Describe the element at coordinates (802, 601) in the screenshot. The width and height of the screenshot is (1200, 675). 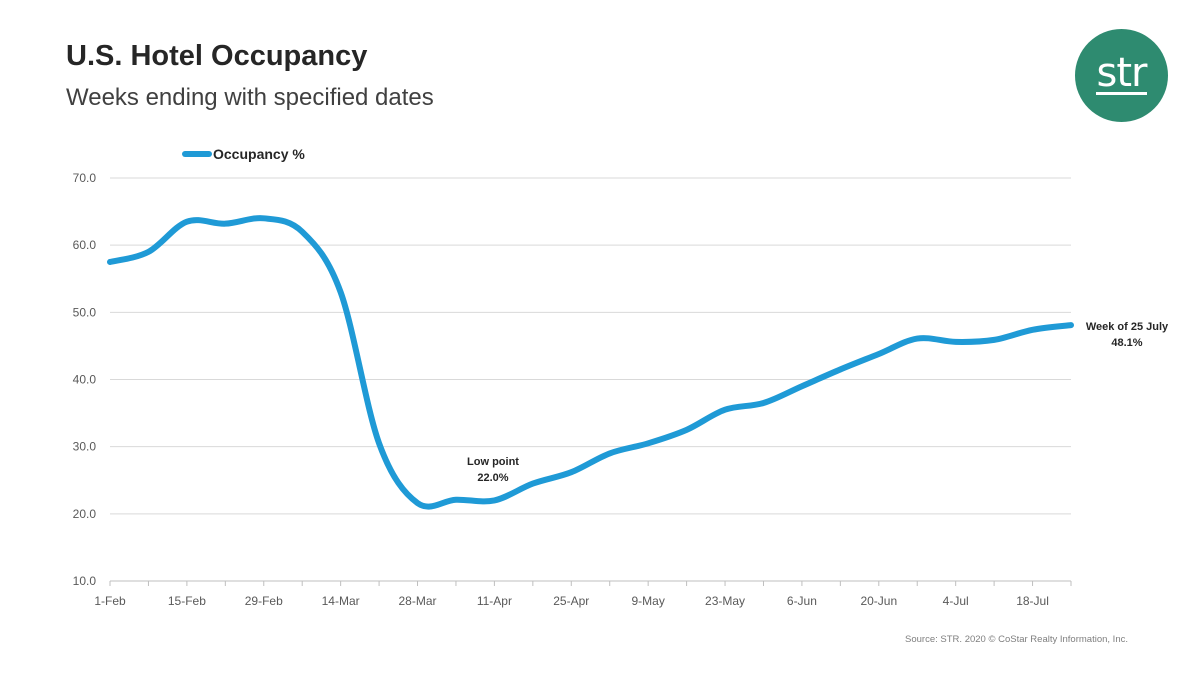
I see `x-tick-label: 6-Jun` at that location.